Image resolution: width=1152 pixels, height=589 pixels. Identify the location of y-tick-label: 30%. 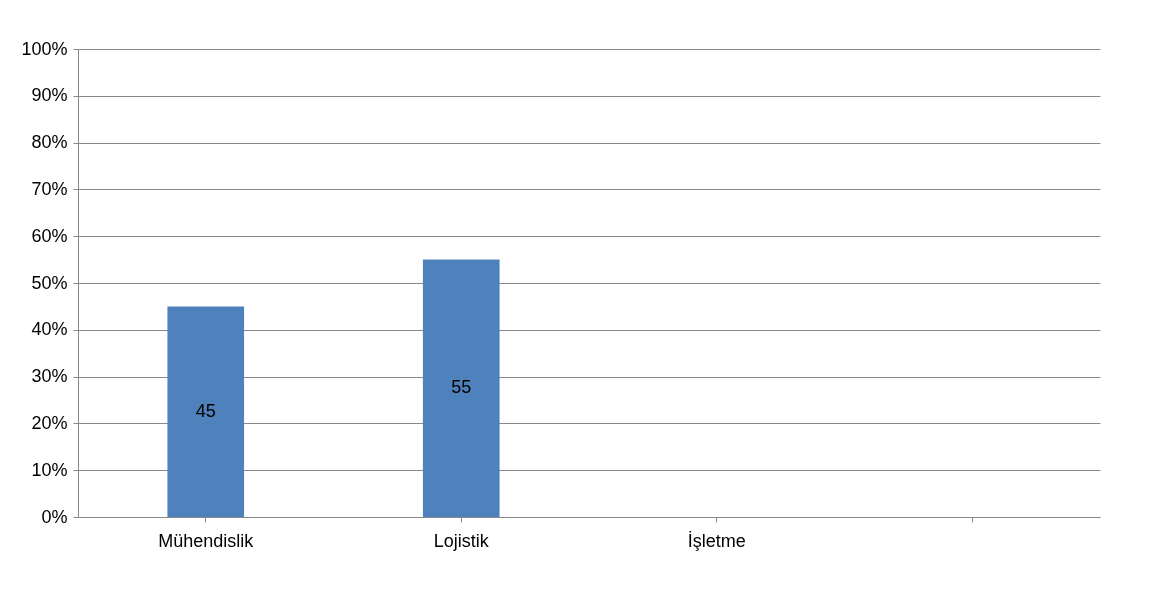
(49, 376).